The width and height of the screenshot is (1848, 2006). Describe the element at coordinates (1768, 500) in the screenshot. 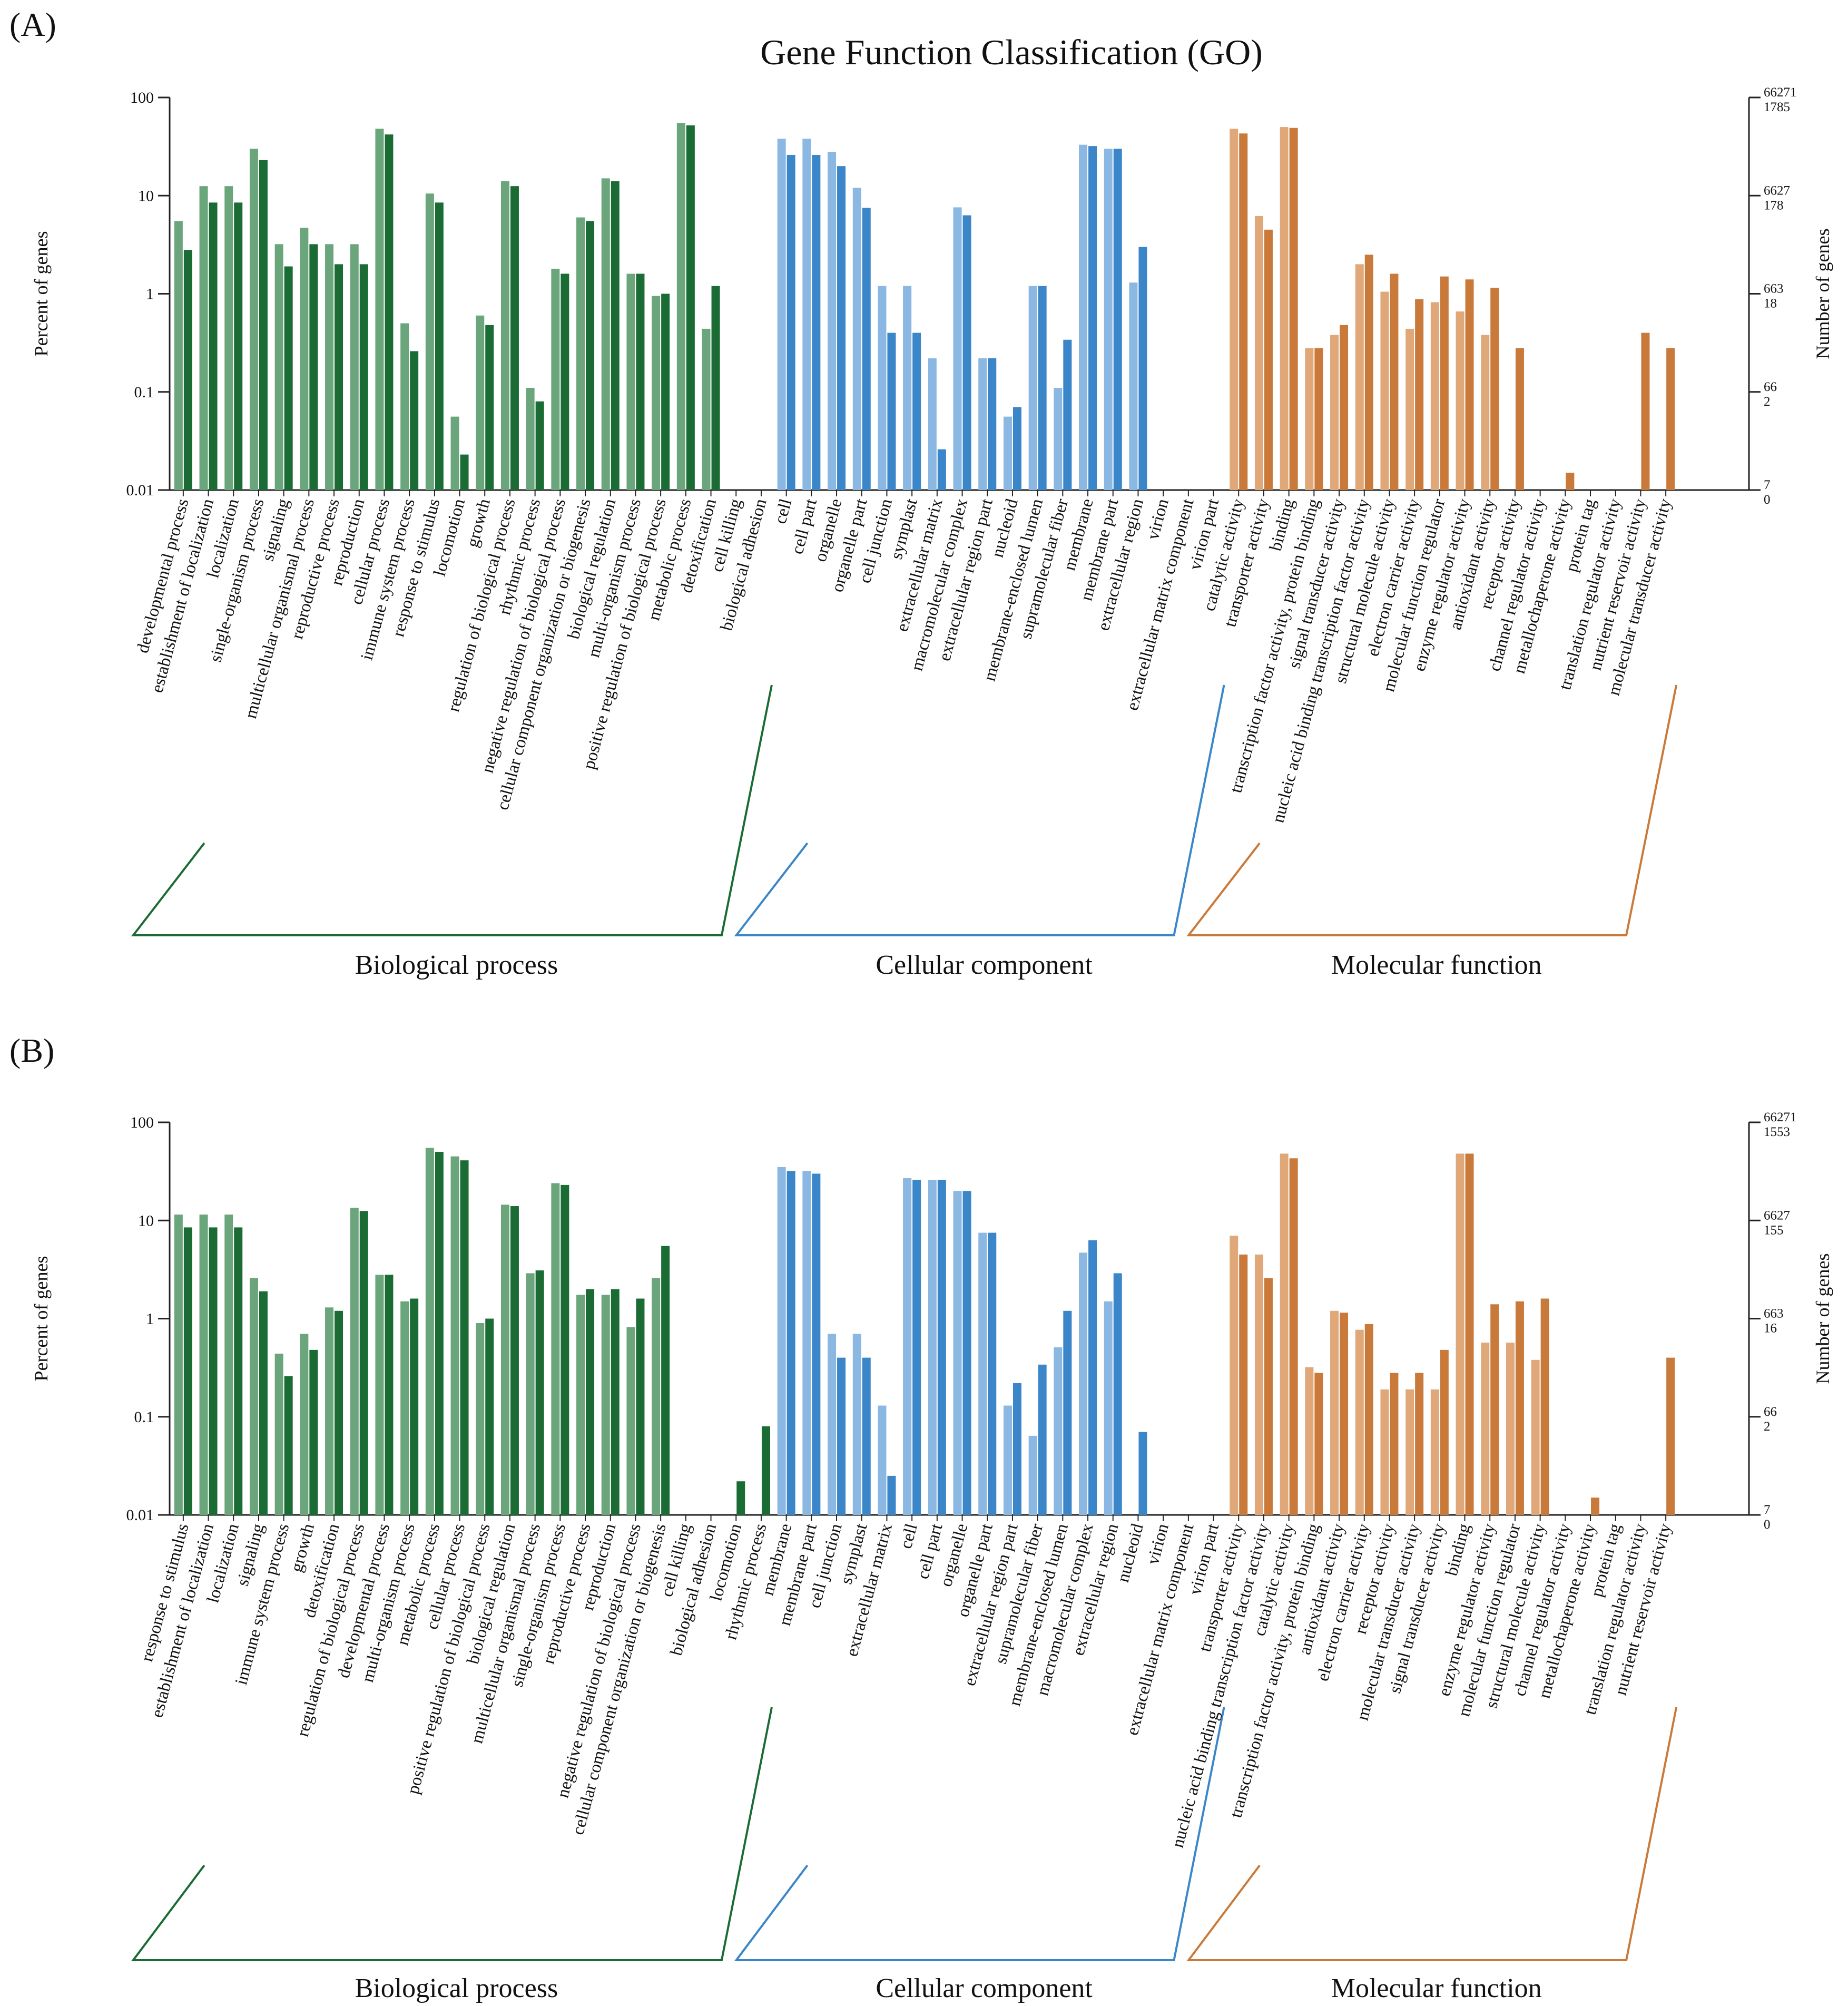

I see `y2-tick-label-deg: 0` at that location.